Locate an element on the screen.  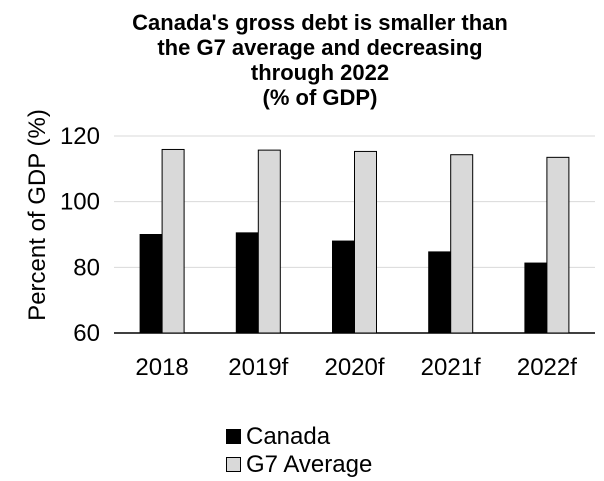
bar-g7-average-2021f is located at coordinates (462, 244).